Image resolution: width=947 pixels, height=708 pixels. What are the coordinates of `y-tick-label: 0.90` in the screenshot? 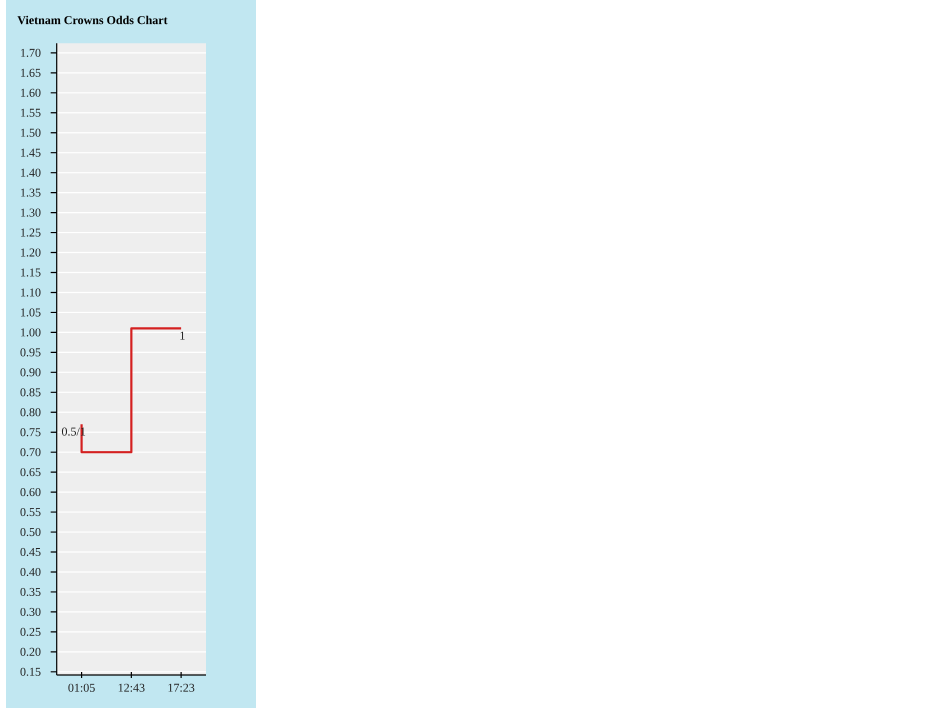 It's located at (30, 372).